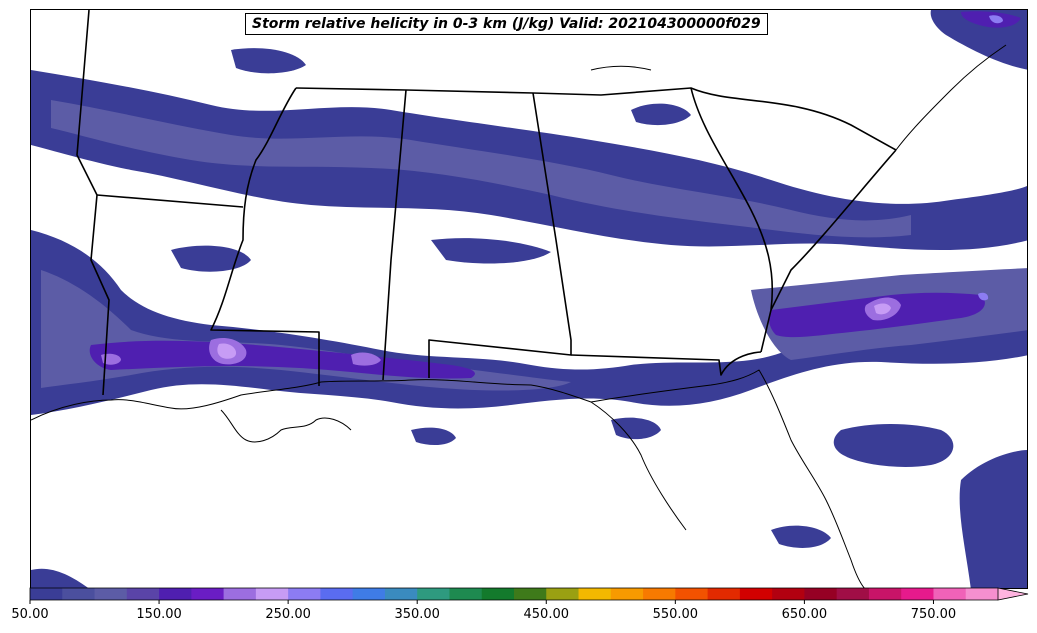 The width and height of the screenshot is (1037, 633). I want to click on colorbar-extend-triangle, so click(1013, 594).